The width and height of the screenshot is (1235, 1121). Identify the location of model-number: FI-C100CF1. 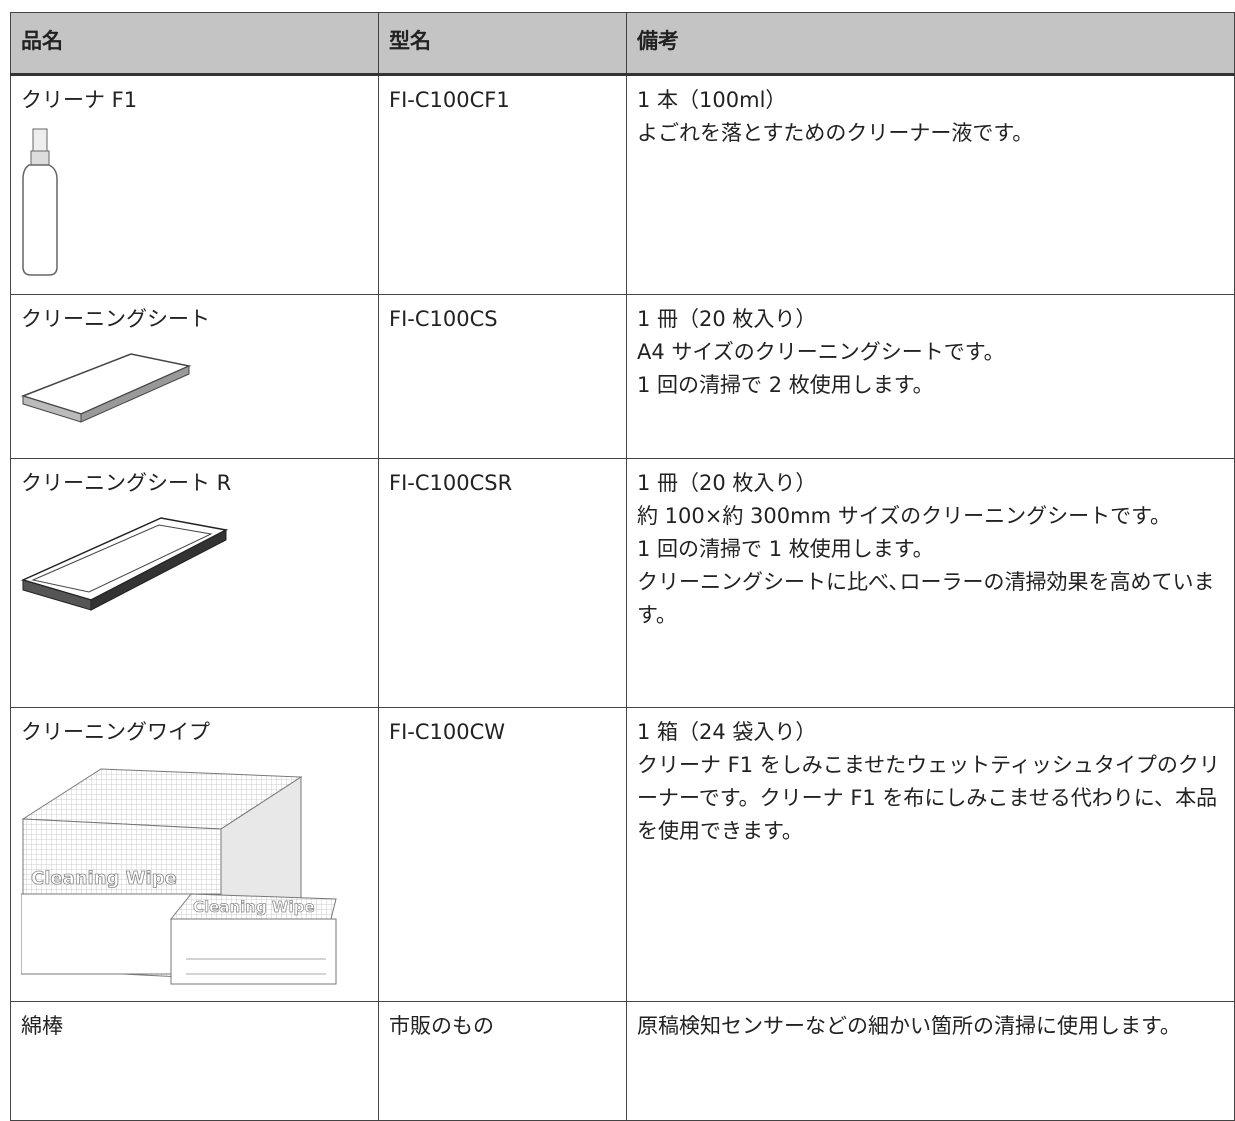
(449, 100).